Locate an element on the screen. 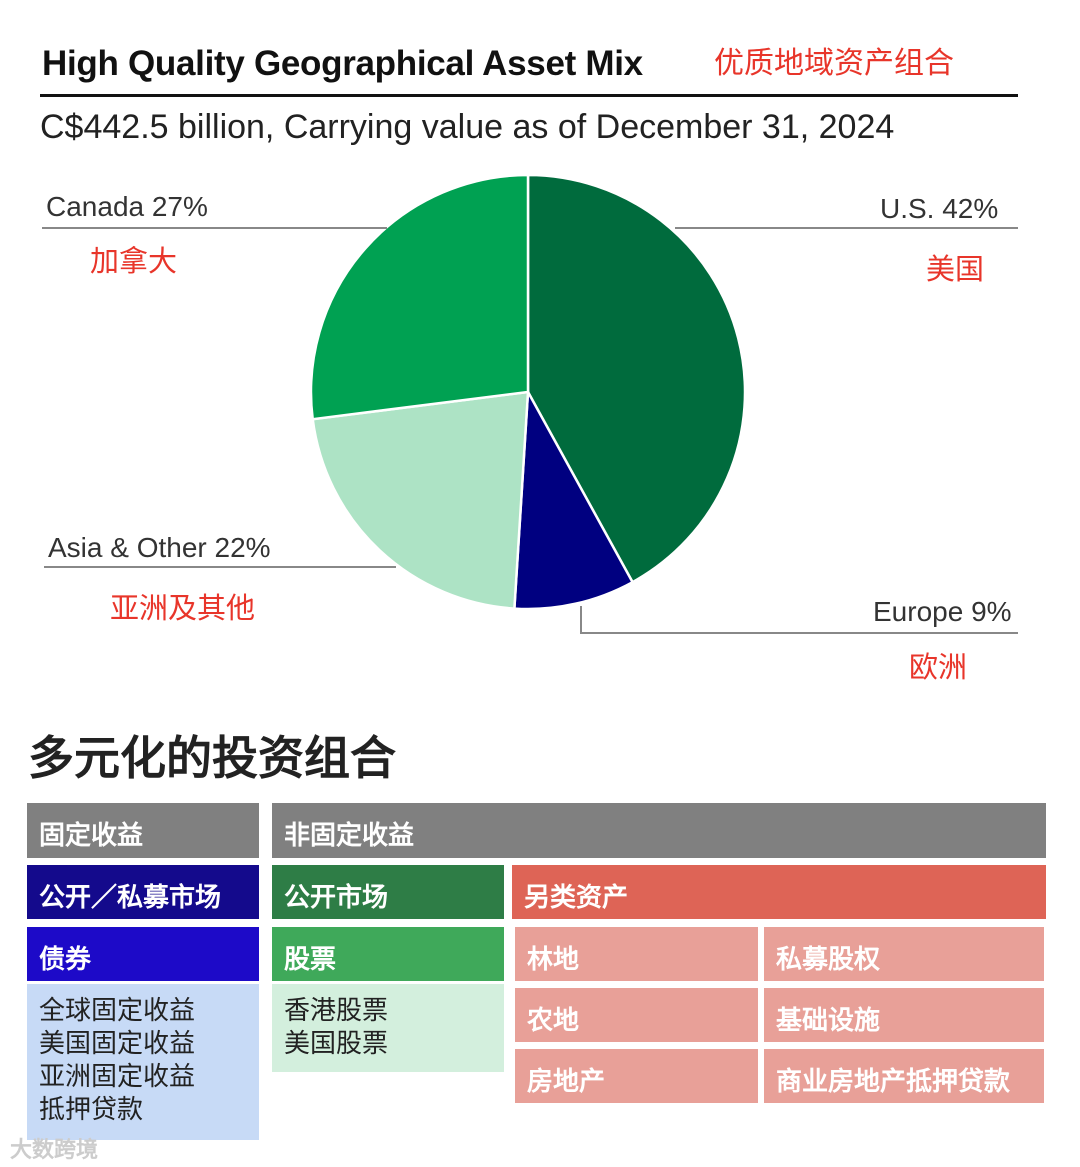 The image size is (1080, 1167). alternatives: 另类资产 is located at coordinates (779, 892).